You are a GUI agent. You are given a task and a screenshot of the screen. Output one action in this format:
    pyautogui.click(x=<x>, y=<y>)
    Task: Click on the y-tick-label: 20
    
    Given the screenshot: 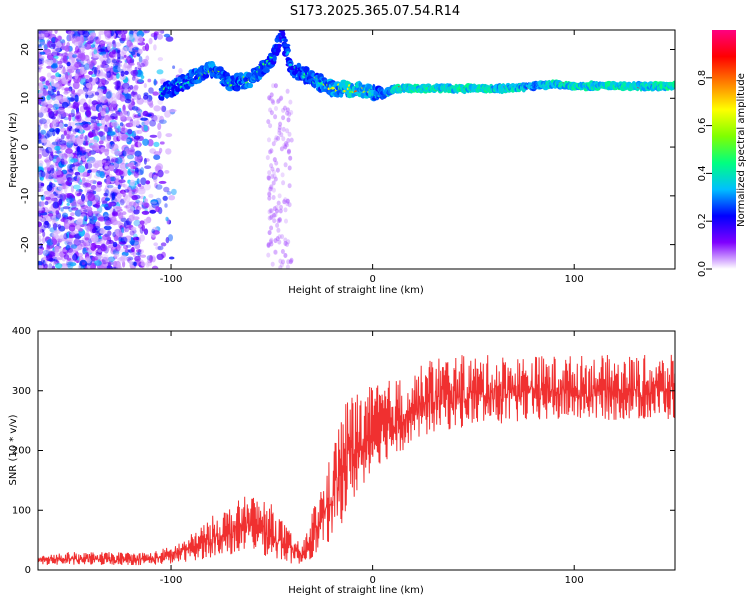 What is the action you would take?
    pyautogui.click(x=25, y=49)
    